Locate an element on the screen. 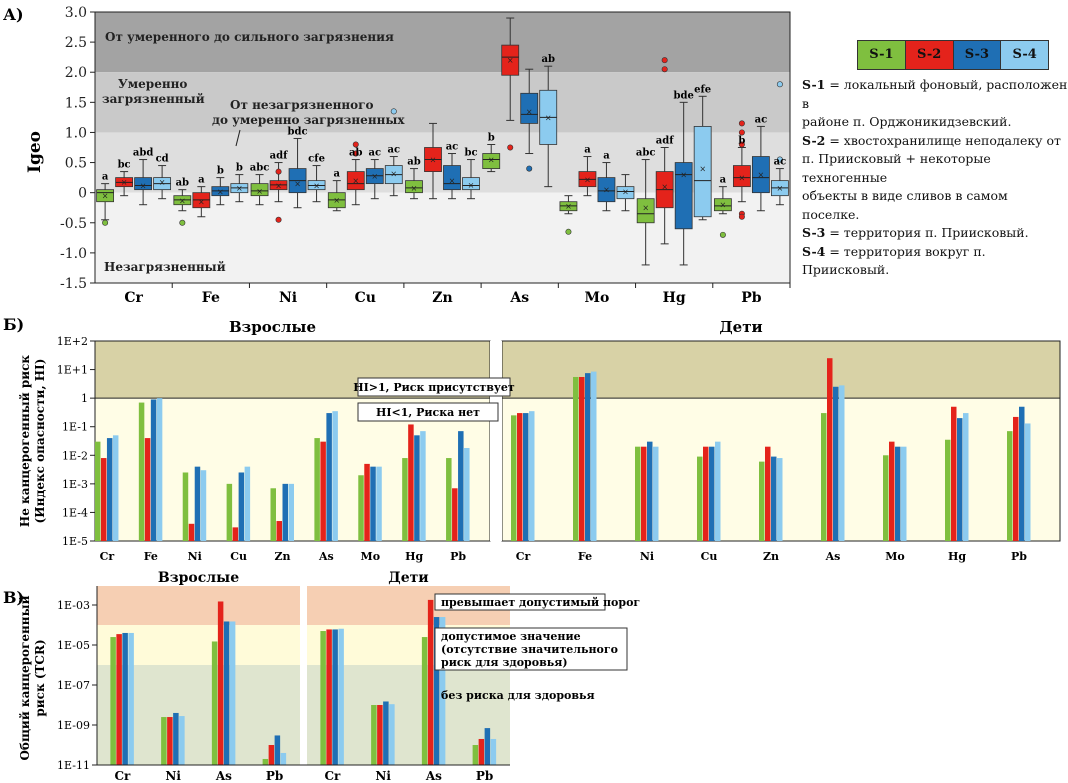 Image resolution: width=1068 pixels, height=783 pixels. group-letter: bc is located at coordinates (124, 165).